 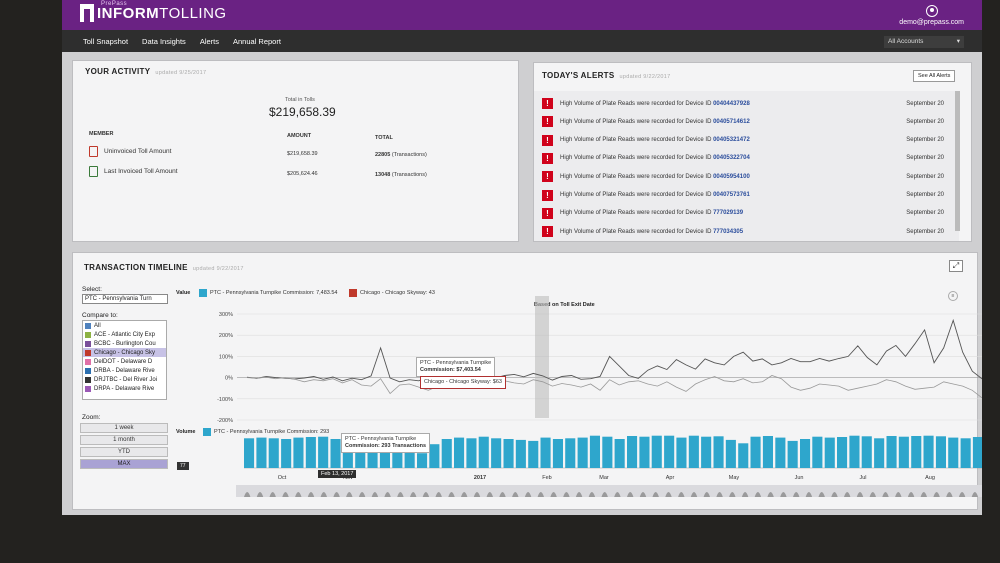 I want to click on zoom-max-button: MAX, so click(x=124, y=464).